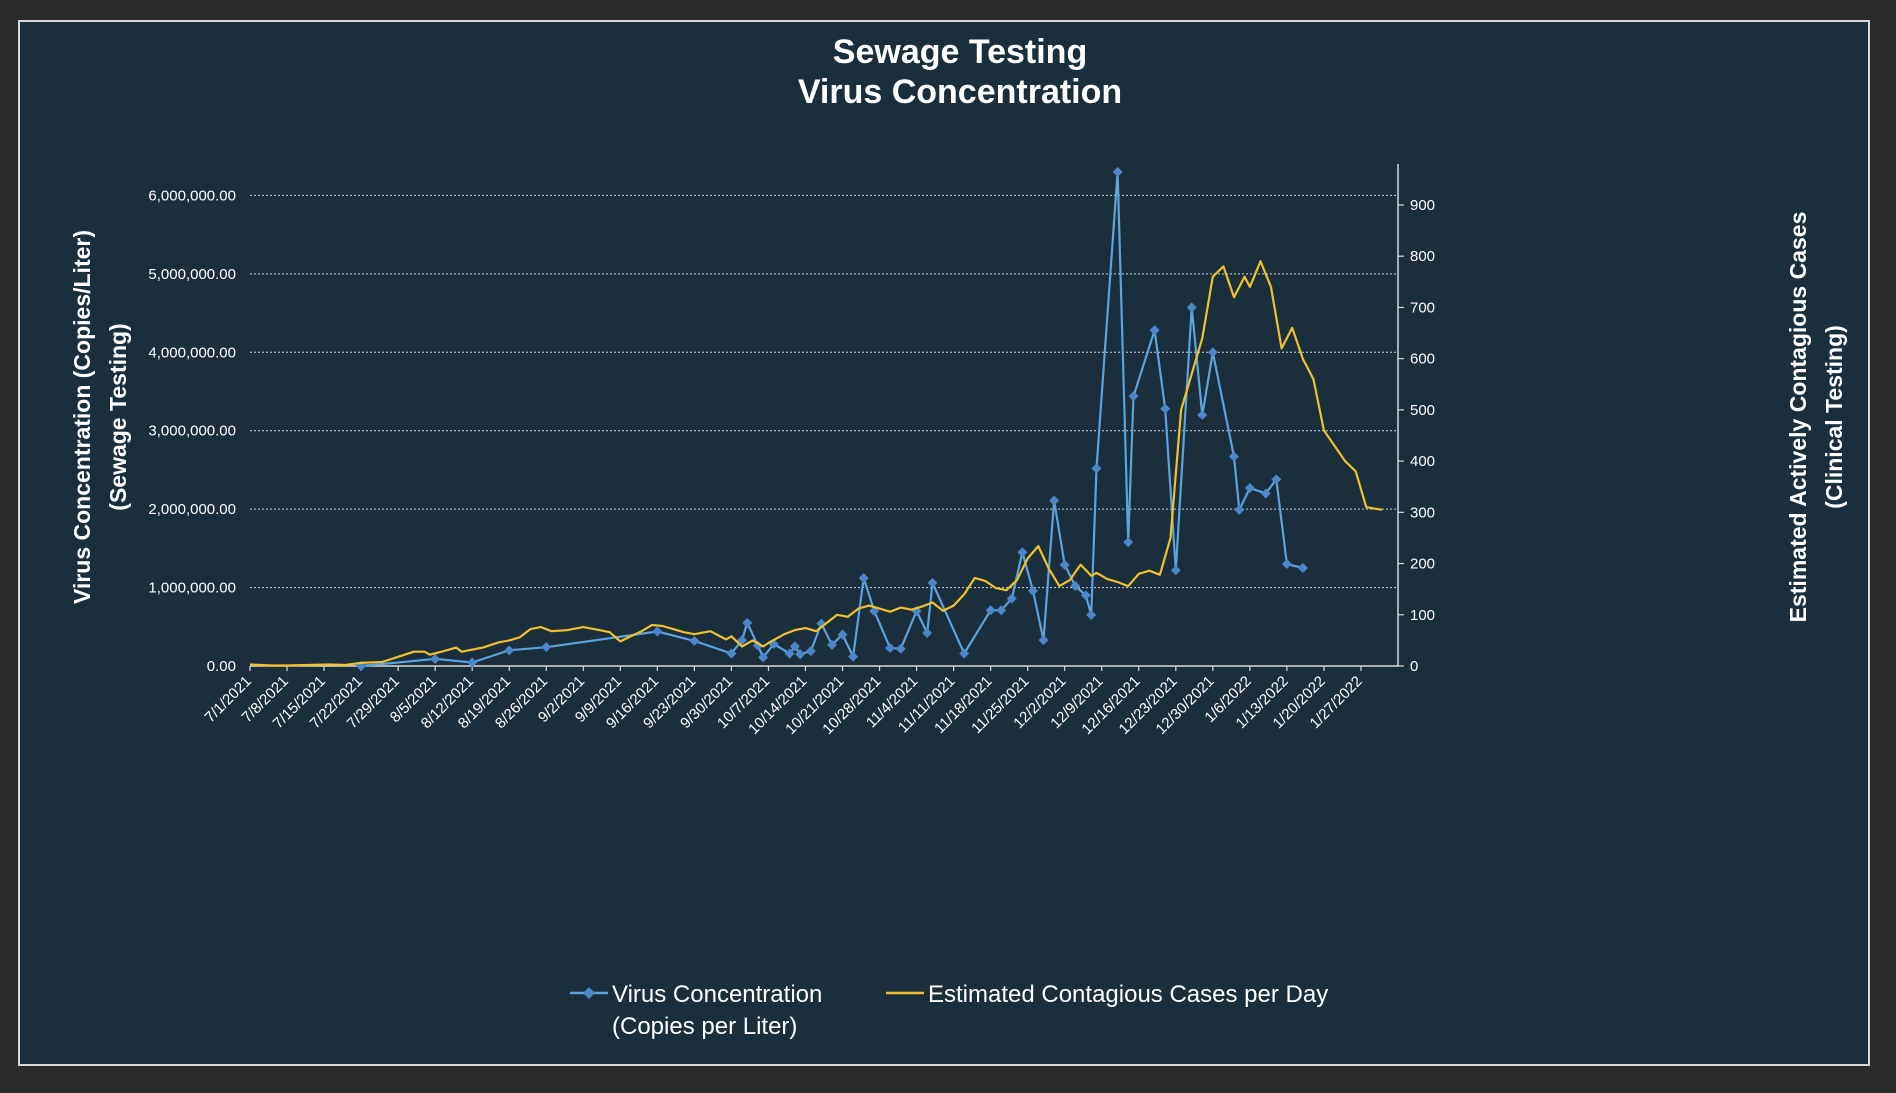  I want to click on y2-tick-label: 300, so click(1422, 512).